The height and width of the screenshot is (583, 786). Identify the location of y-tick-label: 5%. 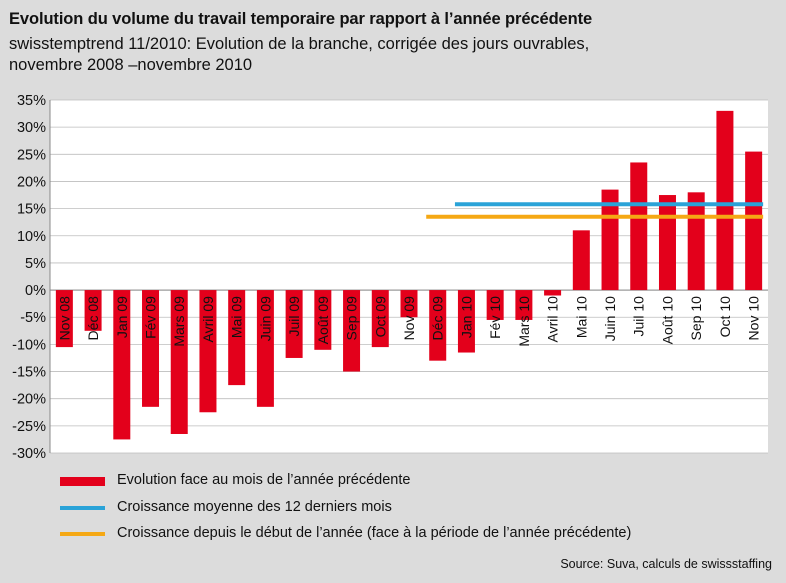
(35, 264).